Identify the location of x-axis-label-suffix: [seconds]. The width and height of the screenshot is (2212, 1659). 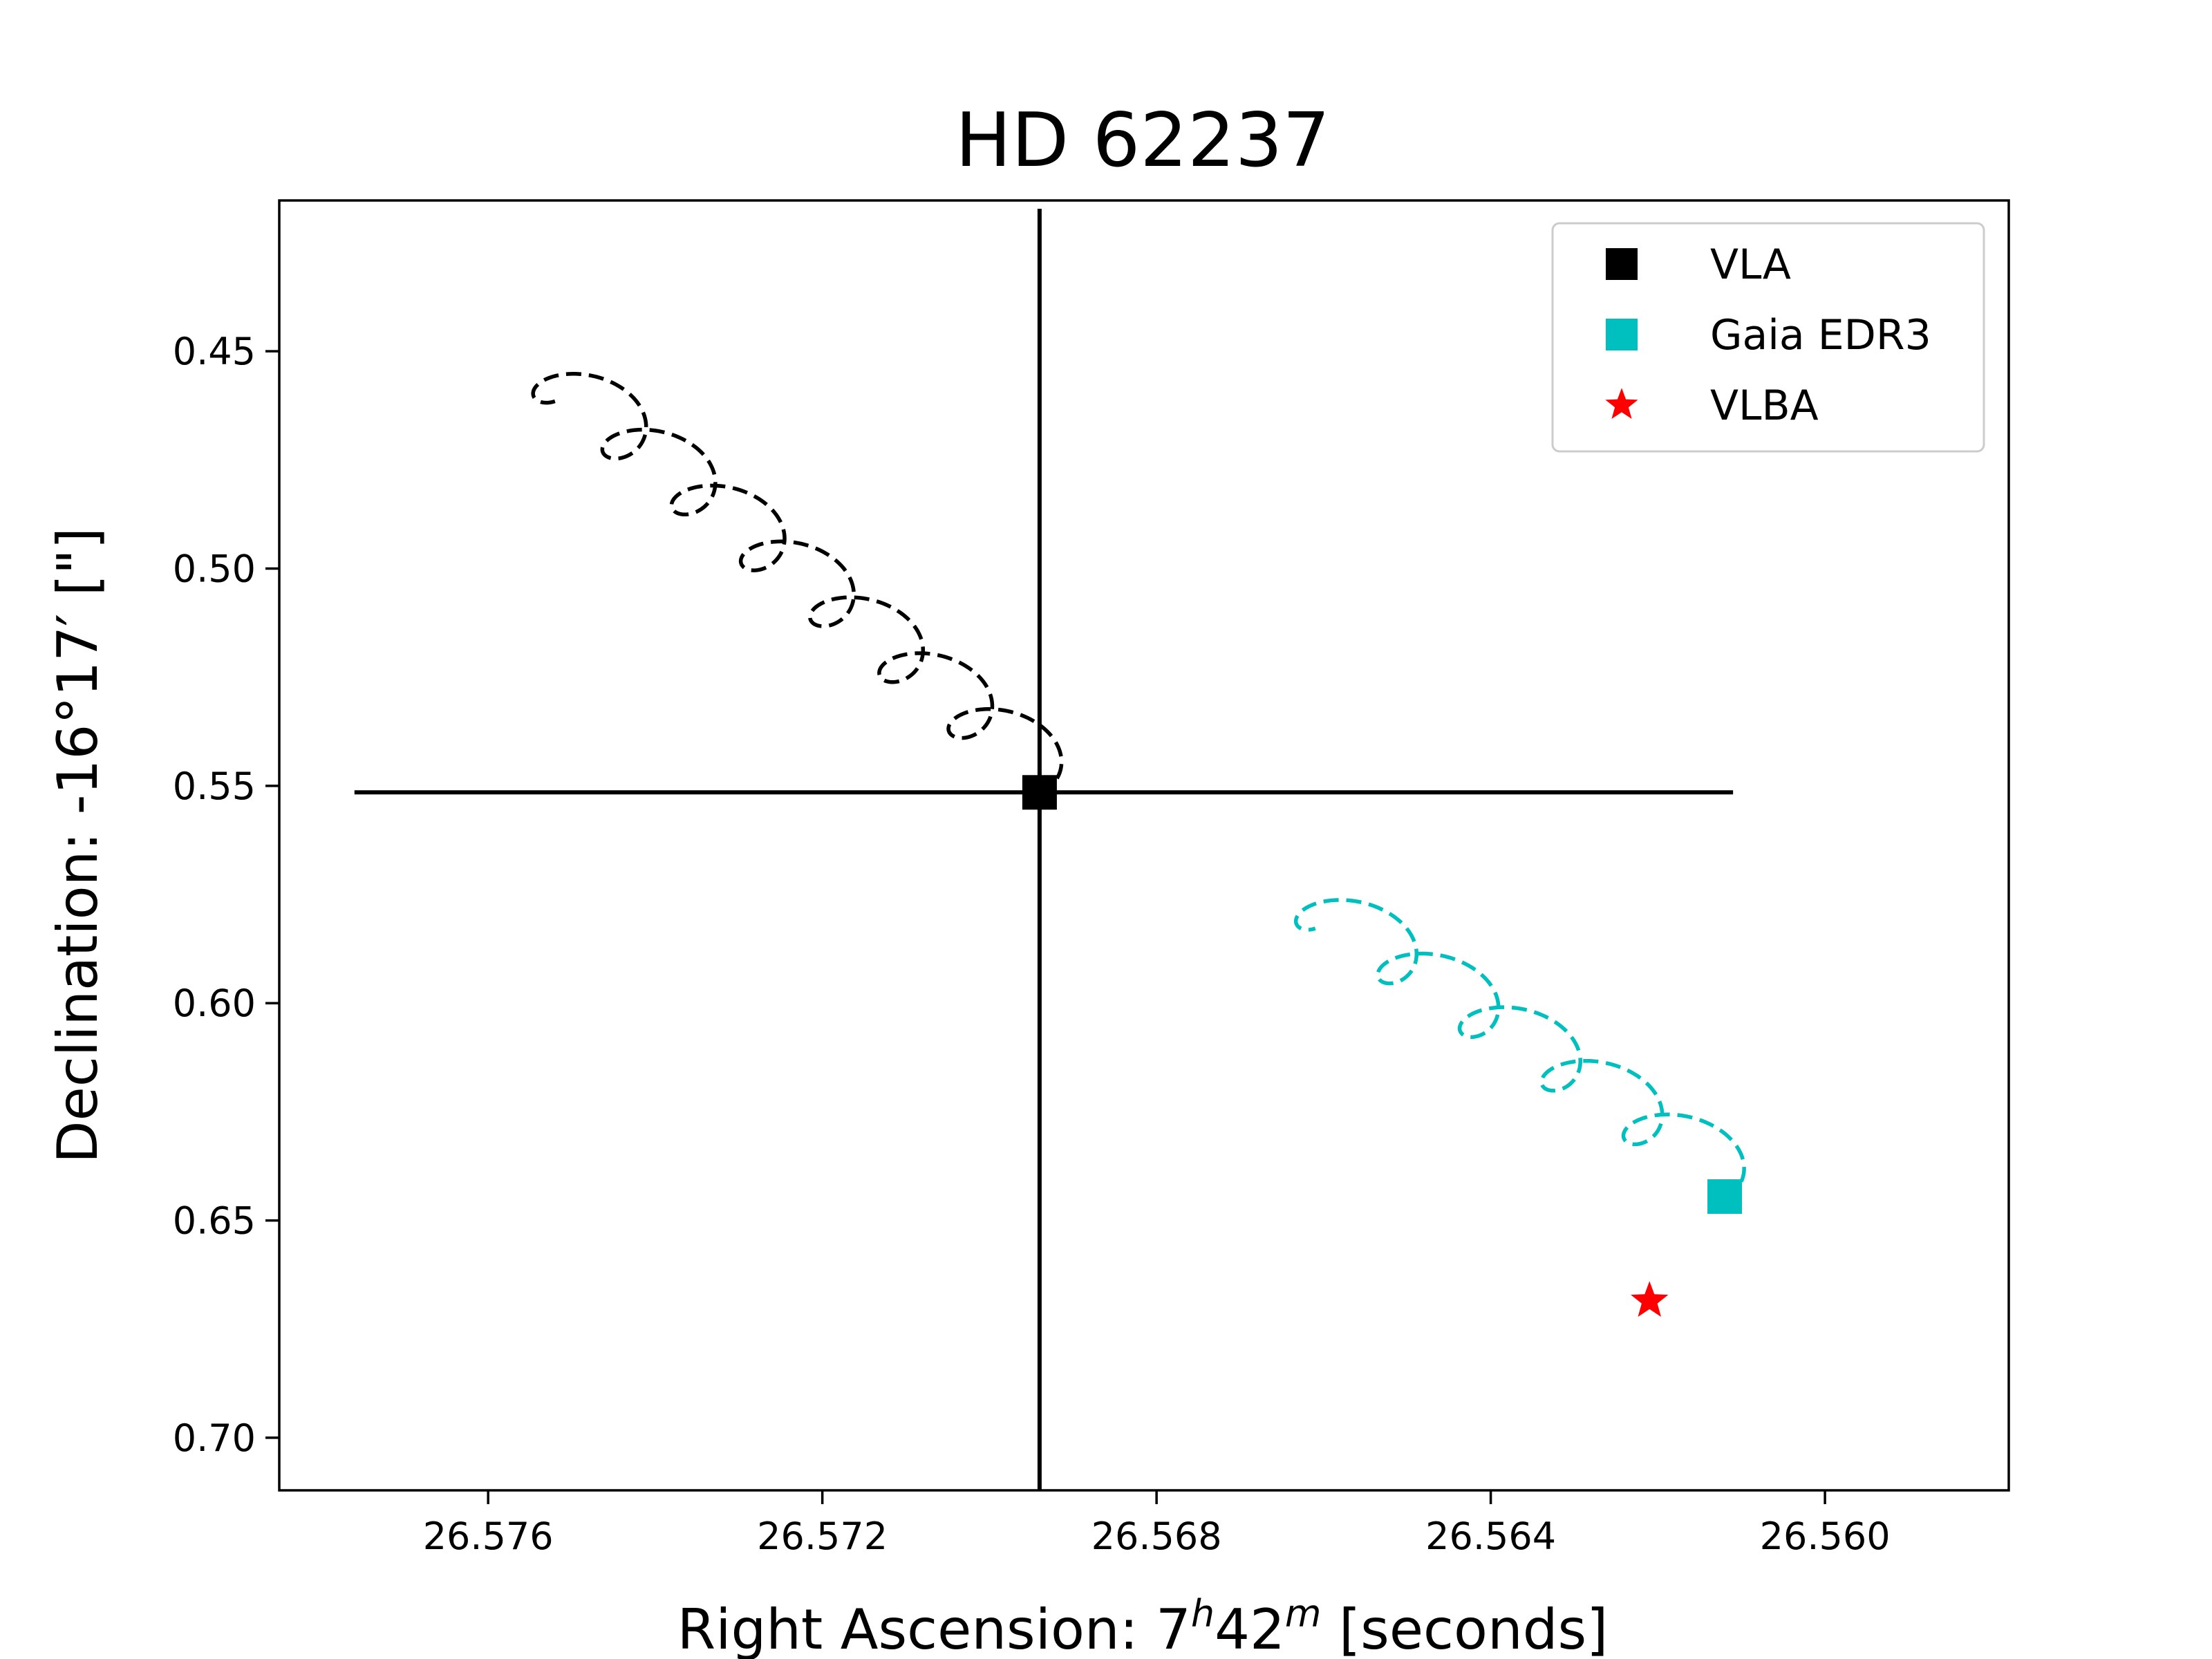
(1465, 1628).